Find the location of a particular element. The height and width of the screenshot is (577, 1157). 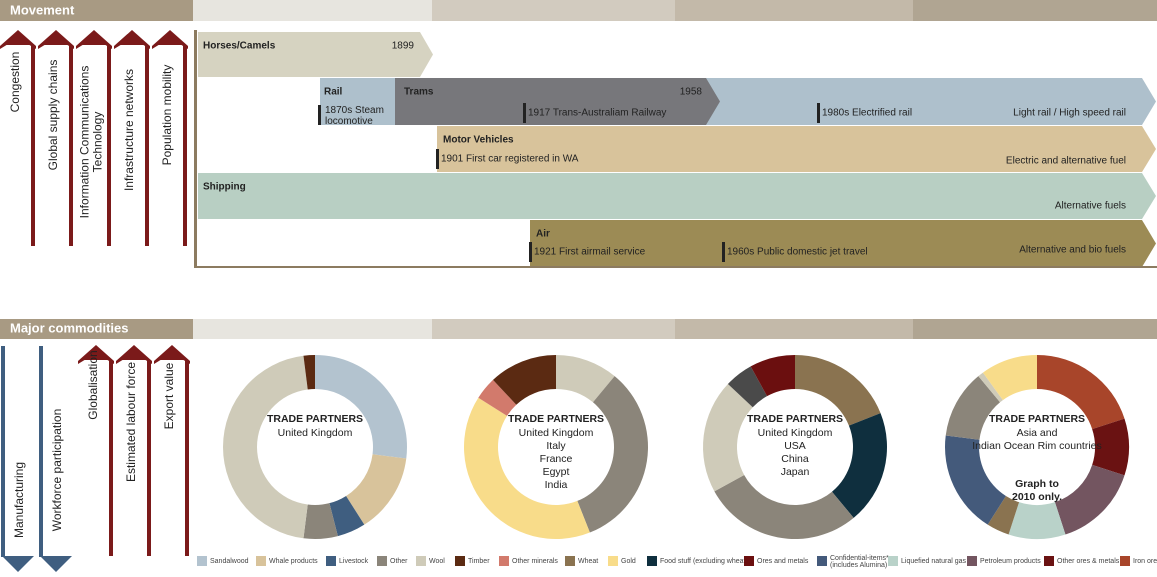

bar-note: 1958 is located at coordinates (691, 92).